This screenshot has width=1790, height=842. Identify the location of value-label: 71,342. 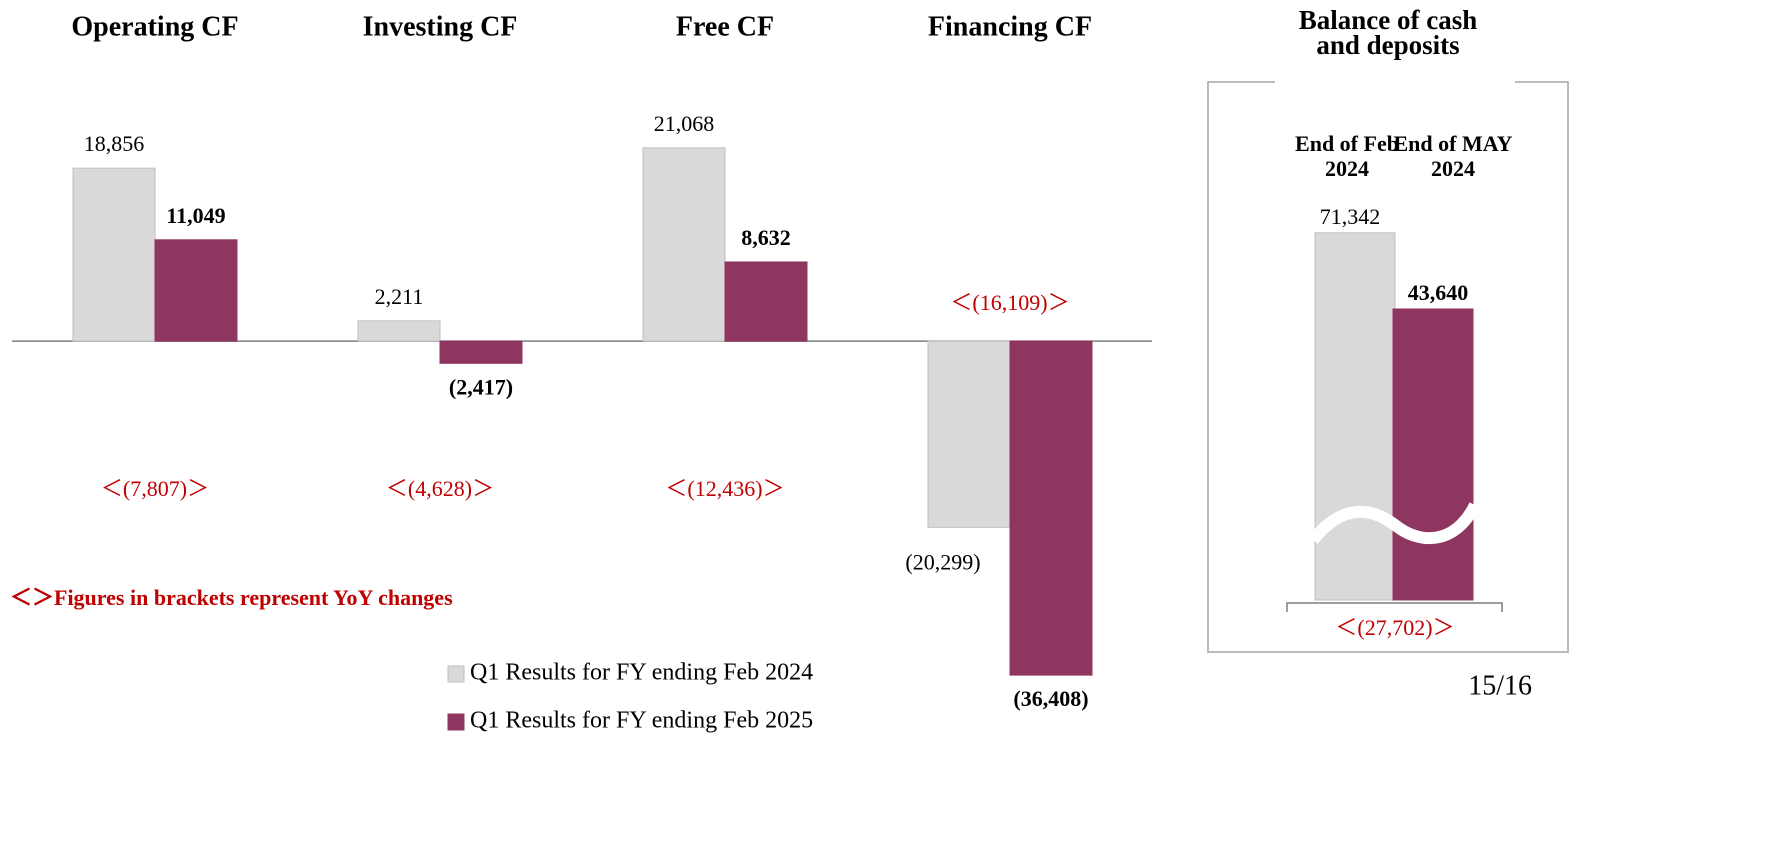
(1350, 216).